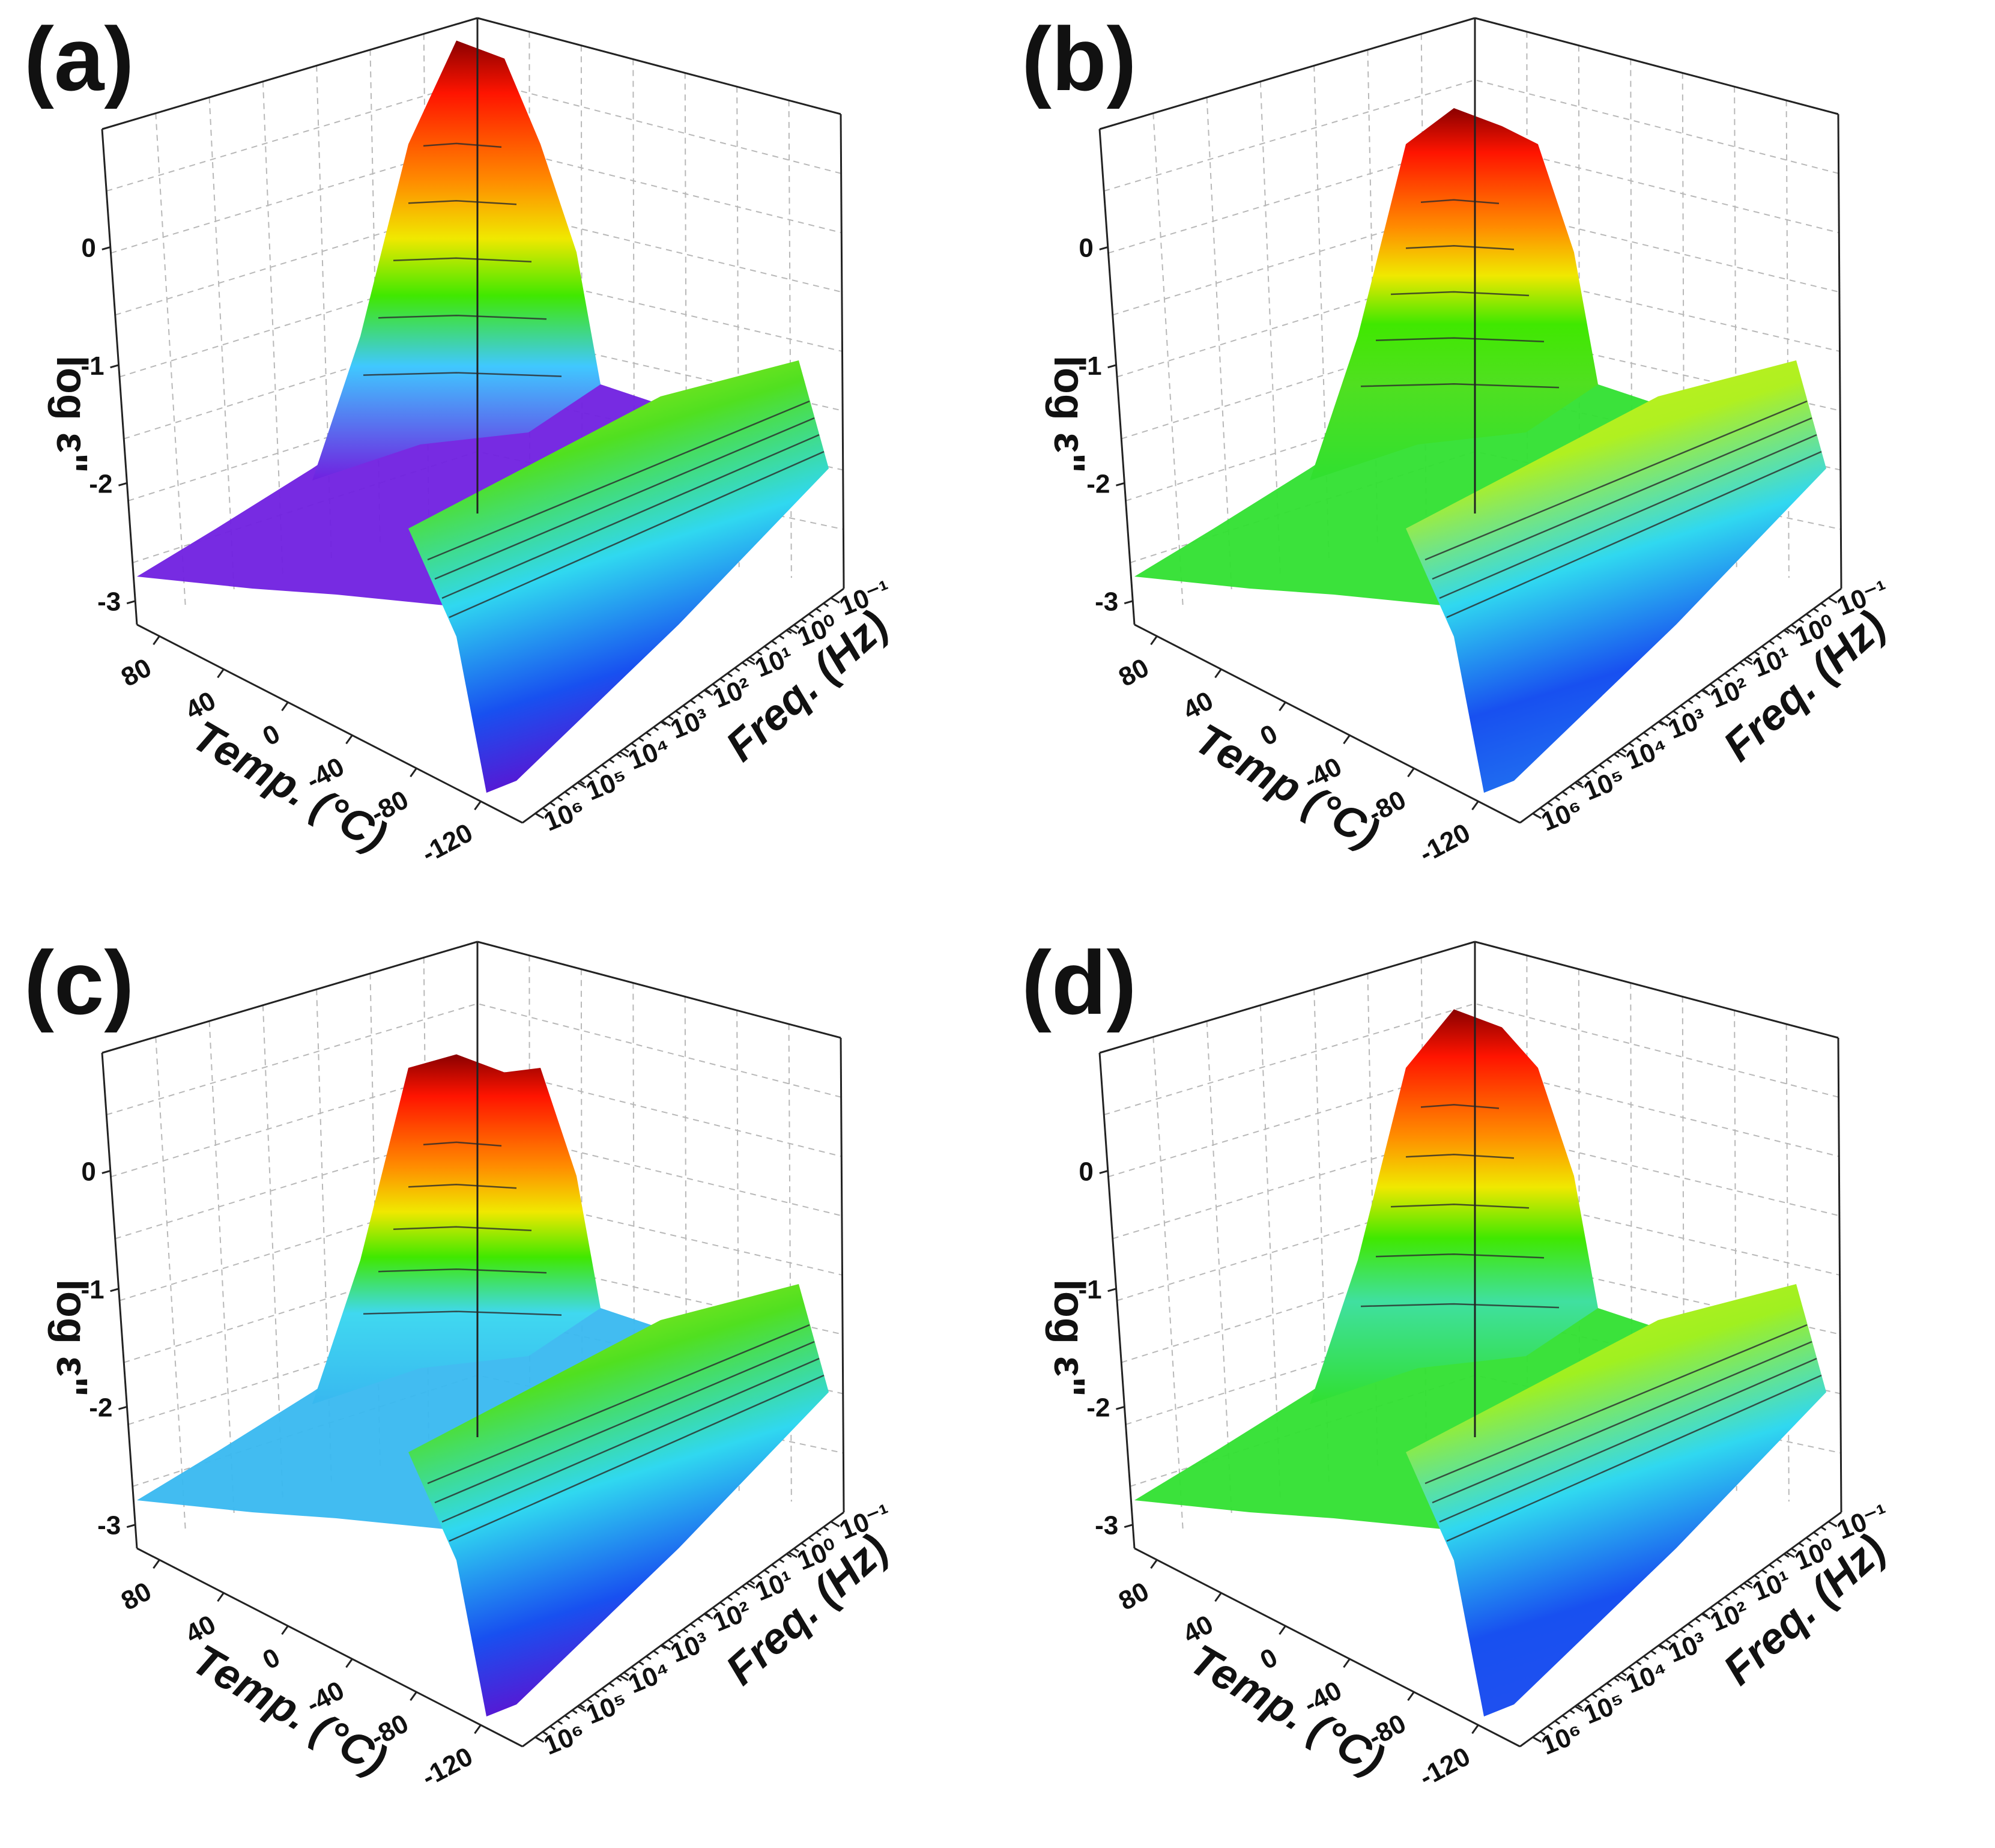  I want to click on surface, so click(483, 417).